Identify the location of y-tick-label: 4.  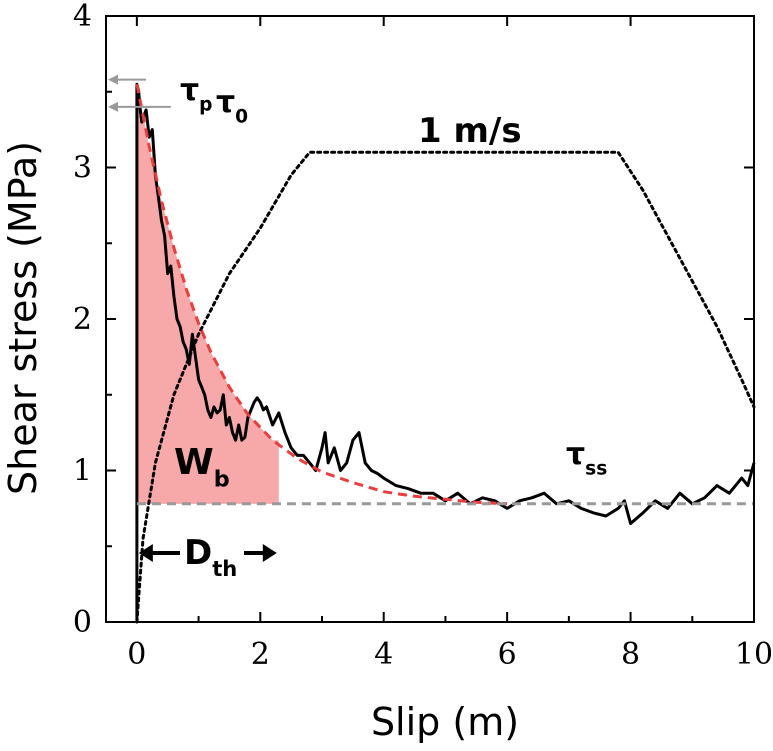
(82, 17).